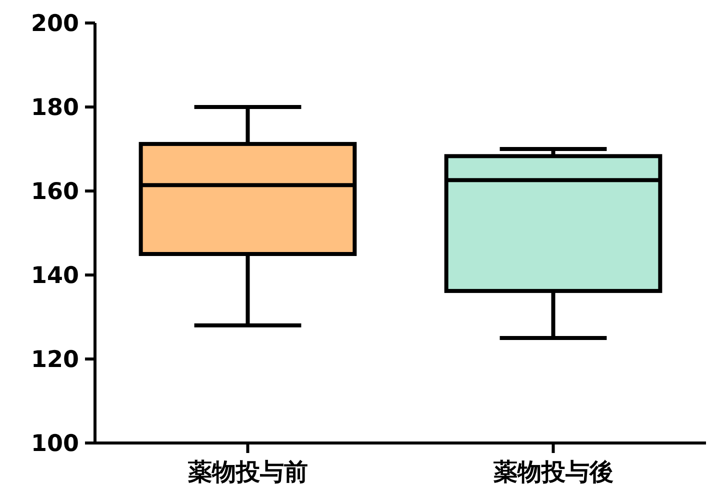  Describe the element at coordinates (54, 192) in the screenshot. I see `y-tick-label: 160` at that location.